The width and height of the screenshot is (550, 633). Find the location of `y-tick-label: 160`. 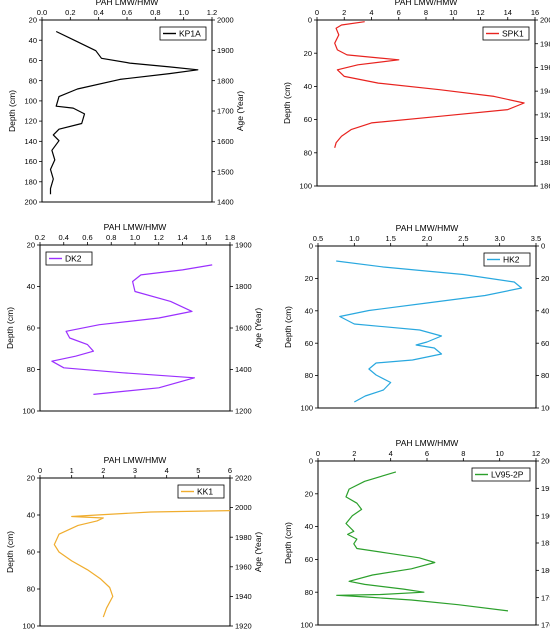

y-tick-label: 160 is located at coordinates (30, 161).